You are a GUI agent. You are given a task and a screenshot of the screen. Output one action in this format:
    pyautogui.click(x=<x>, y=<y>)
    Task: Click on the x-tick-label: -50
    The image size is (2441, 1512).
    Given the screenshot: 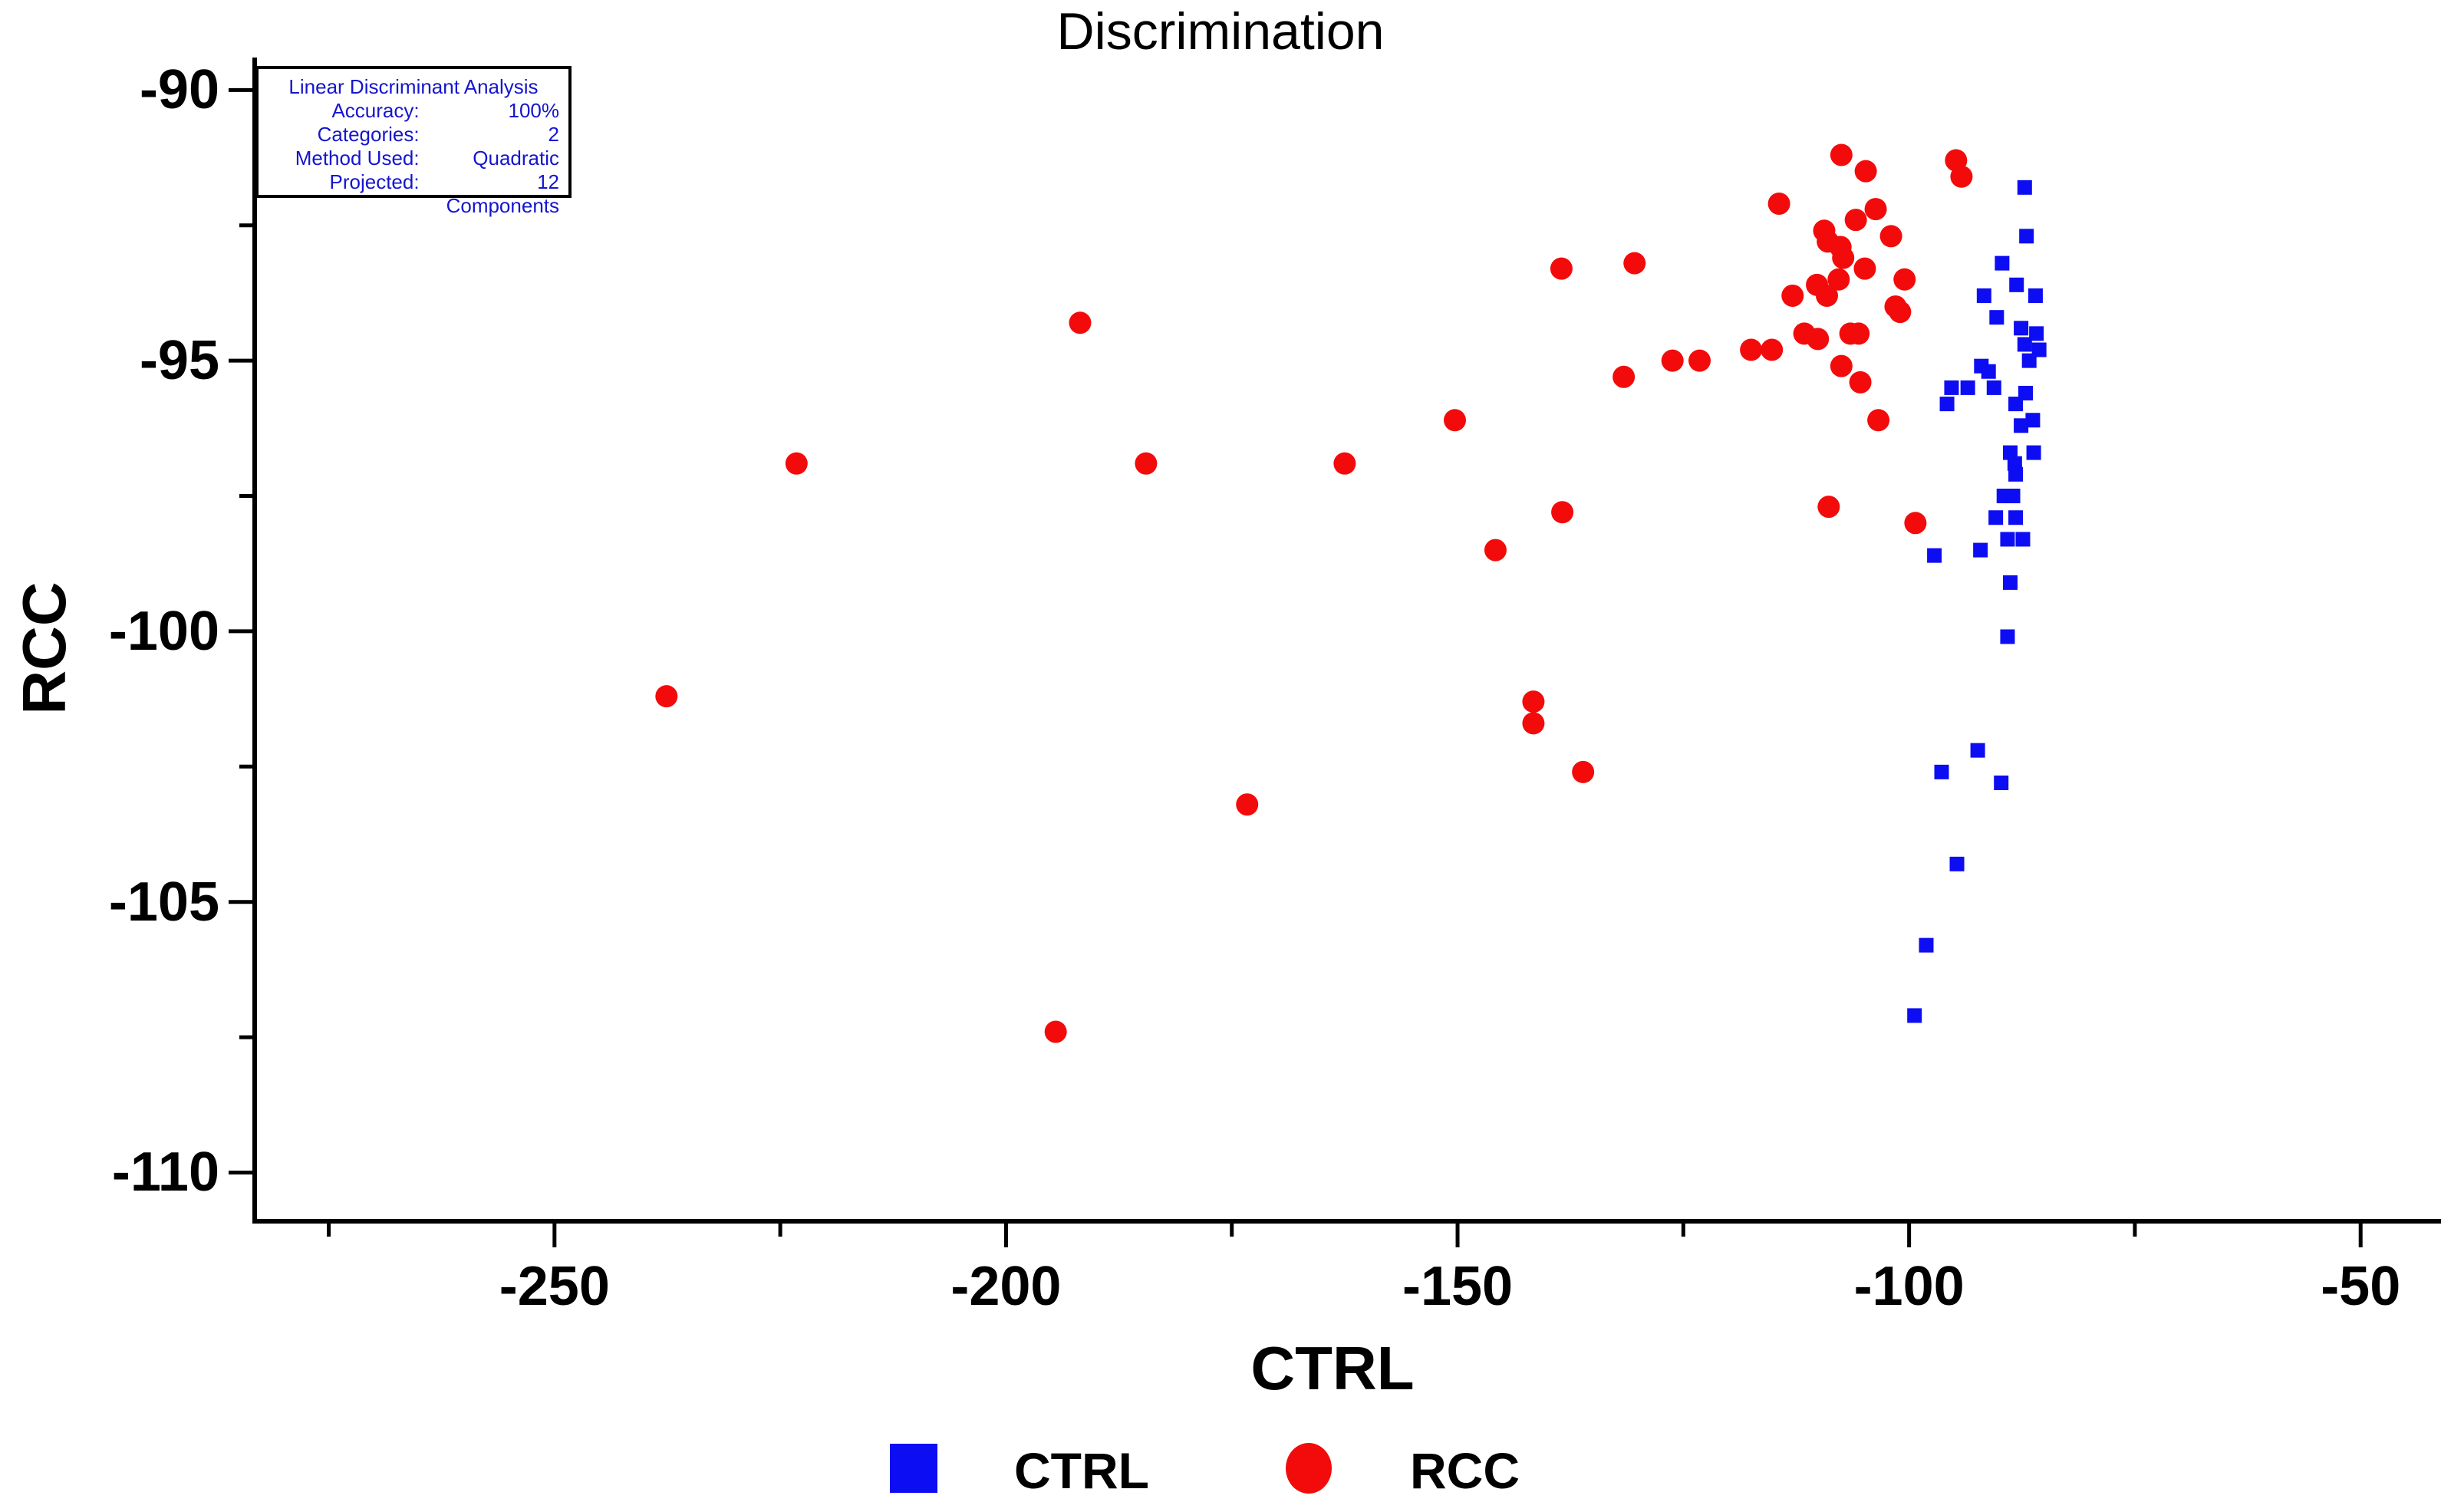 What is the action you would take?
    pyautogui.click(x=2361, y=1286)
    